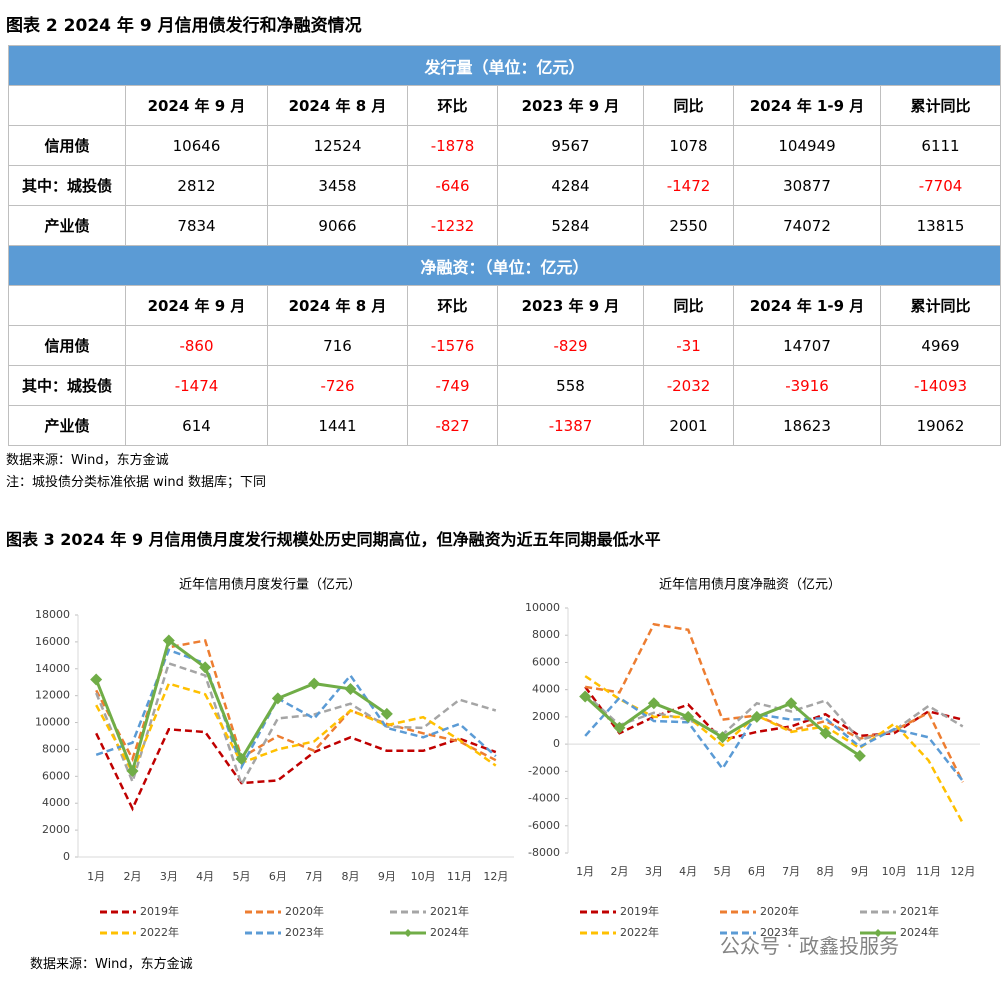 This screenshot has height=984, width=1004. Describe the element at coordinates (452, 225) in the screenshot. I see `cell: -1232` at that location.